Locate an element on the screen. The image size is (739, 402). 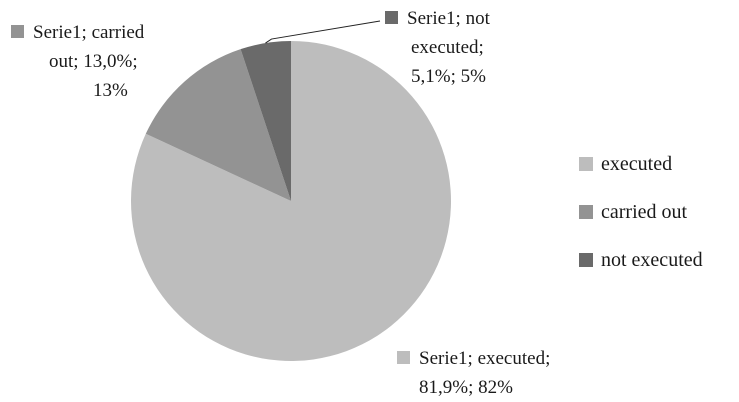
data-label-carried-out: Serie1; carried out; 13,0%; 13% is located at coordinates (106, 61).